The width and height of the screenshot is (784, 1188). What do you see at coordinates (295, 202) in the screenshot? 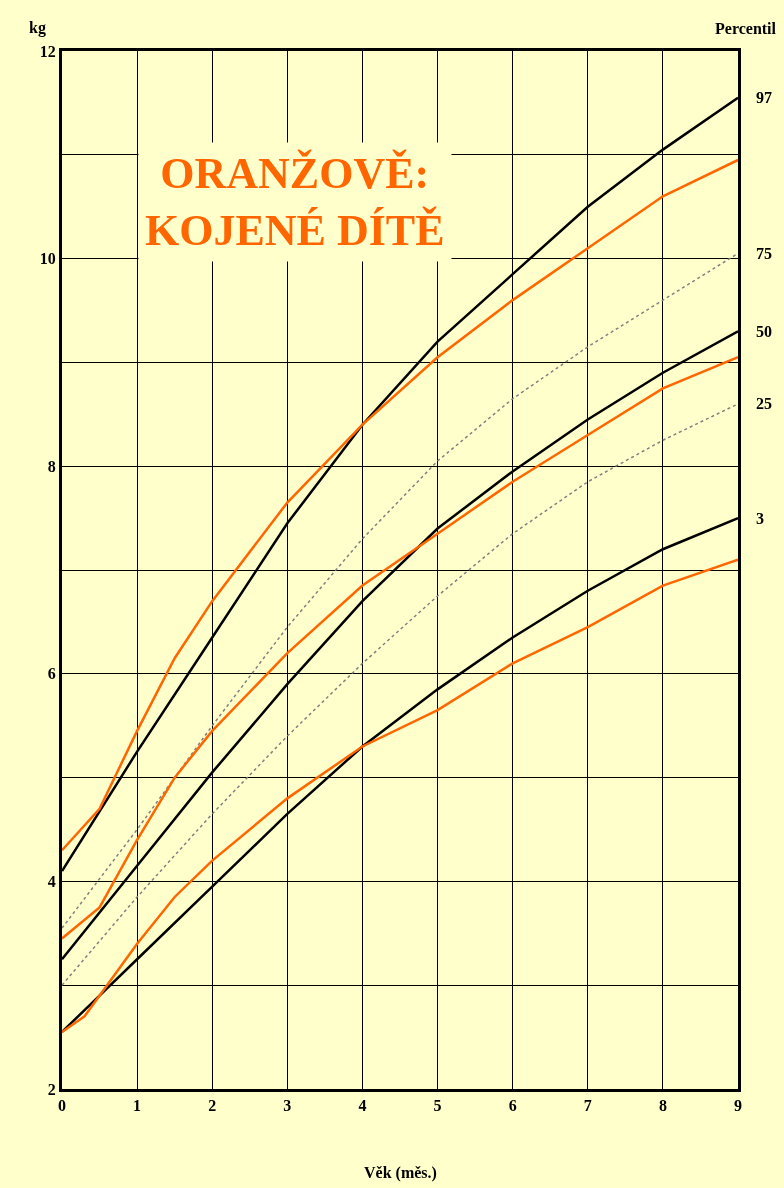
I see `text: ORANŽOVĚ: KOJENÉ DÍTĚ` at bounding box center [295, 202].